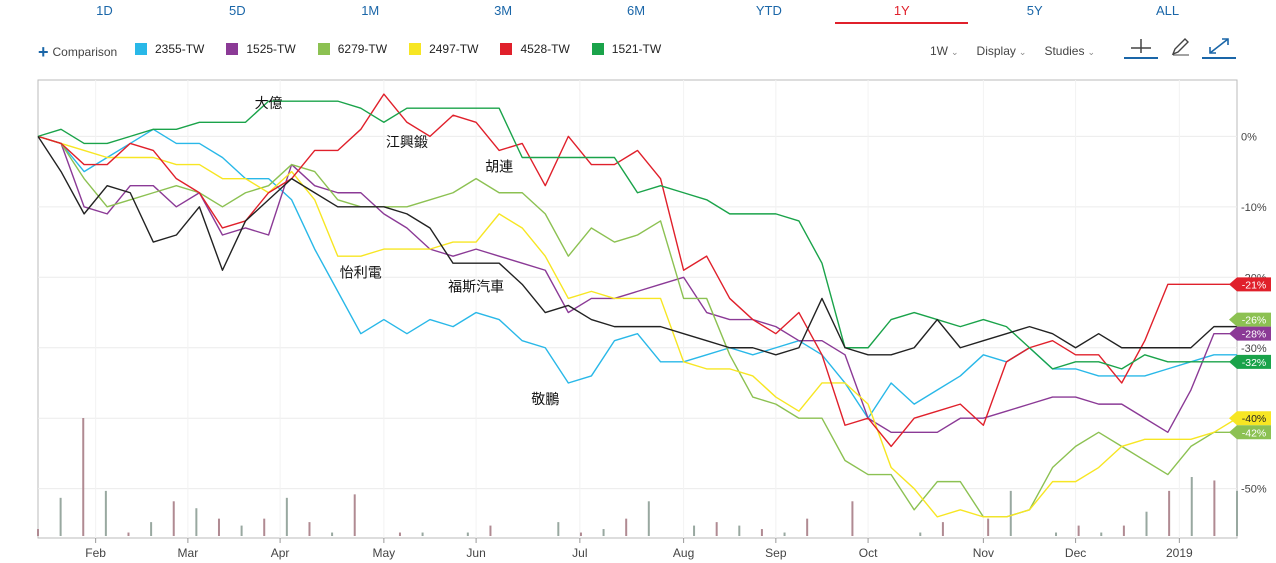 The width and height of the screenshot is (1276, 563). Describe the element at coordinates (1254, 419) in the screenshot. I see `end-value-label: -40%` at that location.